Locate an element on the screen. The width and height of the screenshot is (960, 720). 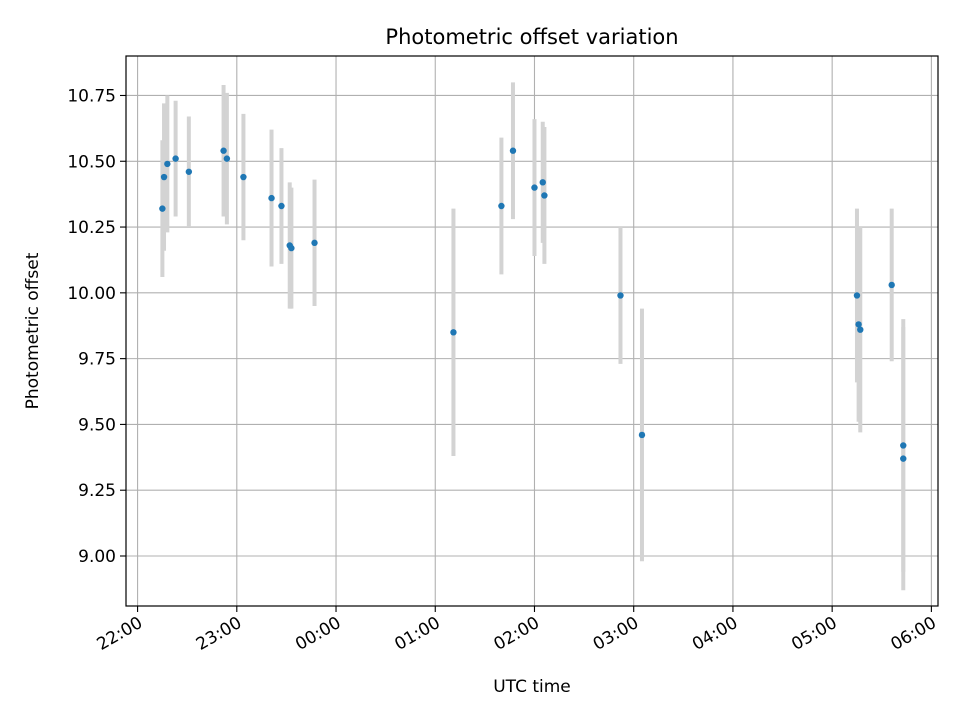
y-tick-label: 10.75 is located at coordinates (91, 96).